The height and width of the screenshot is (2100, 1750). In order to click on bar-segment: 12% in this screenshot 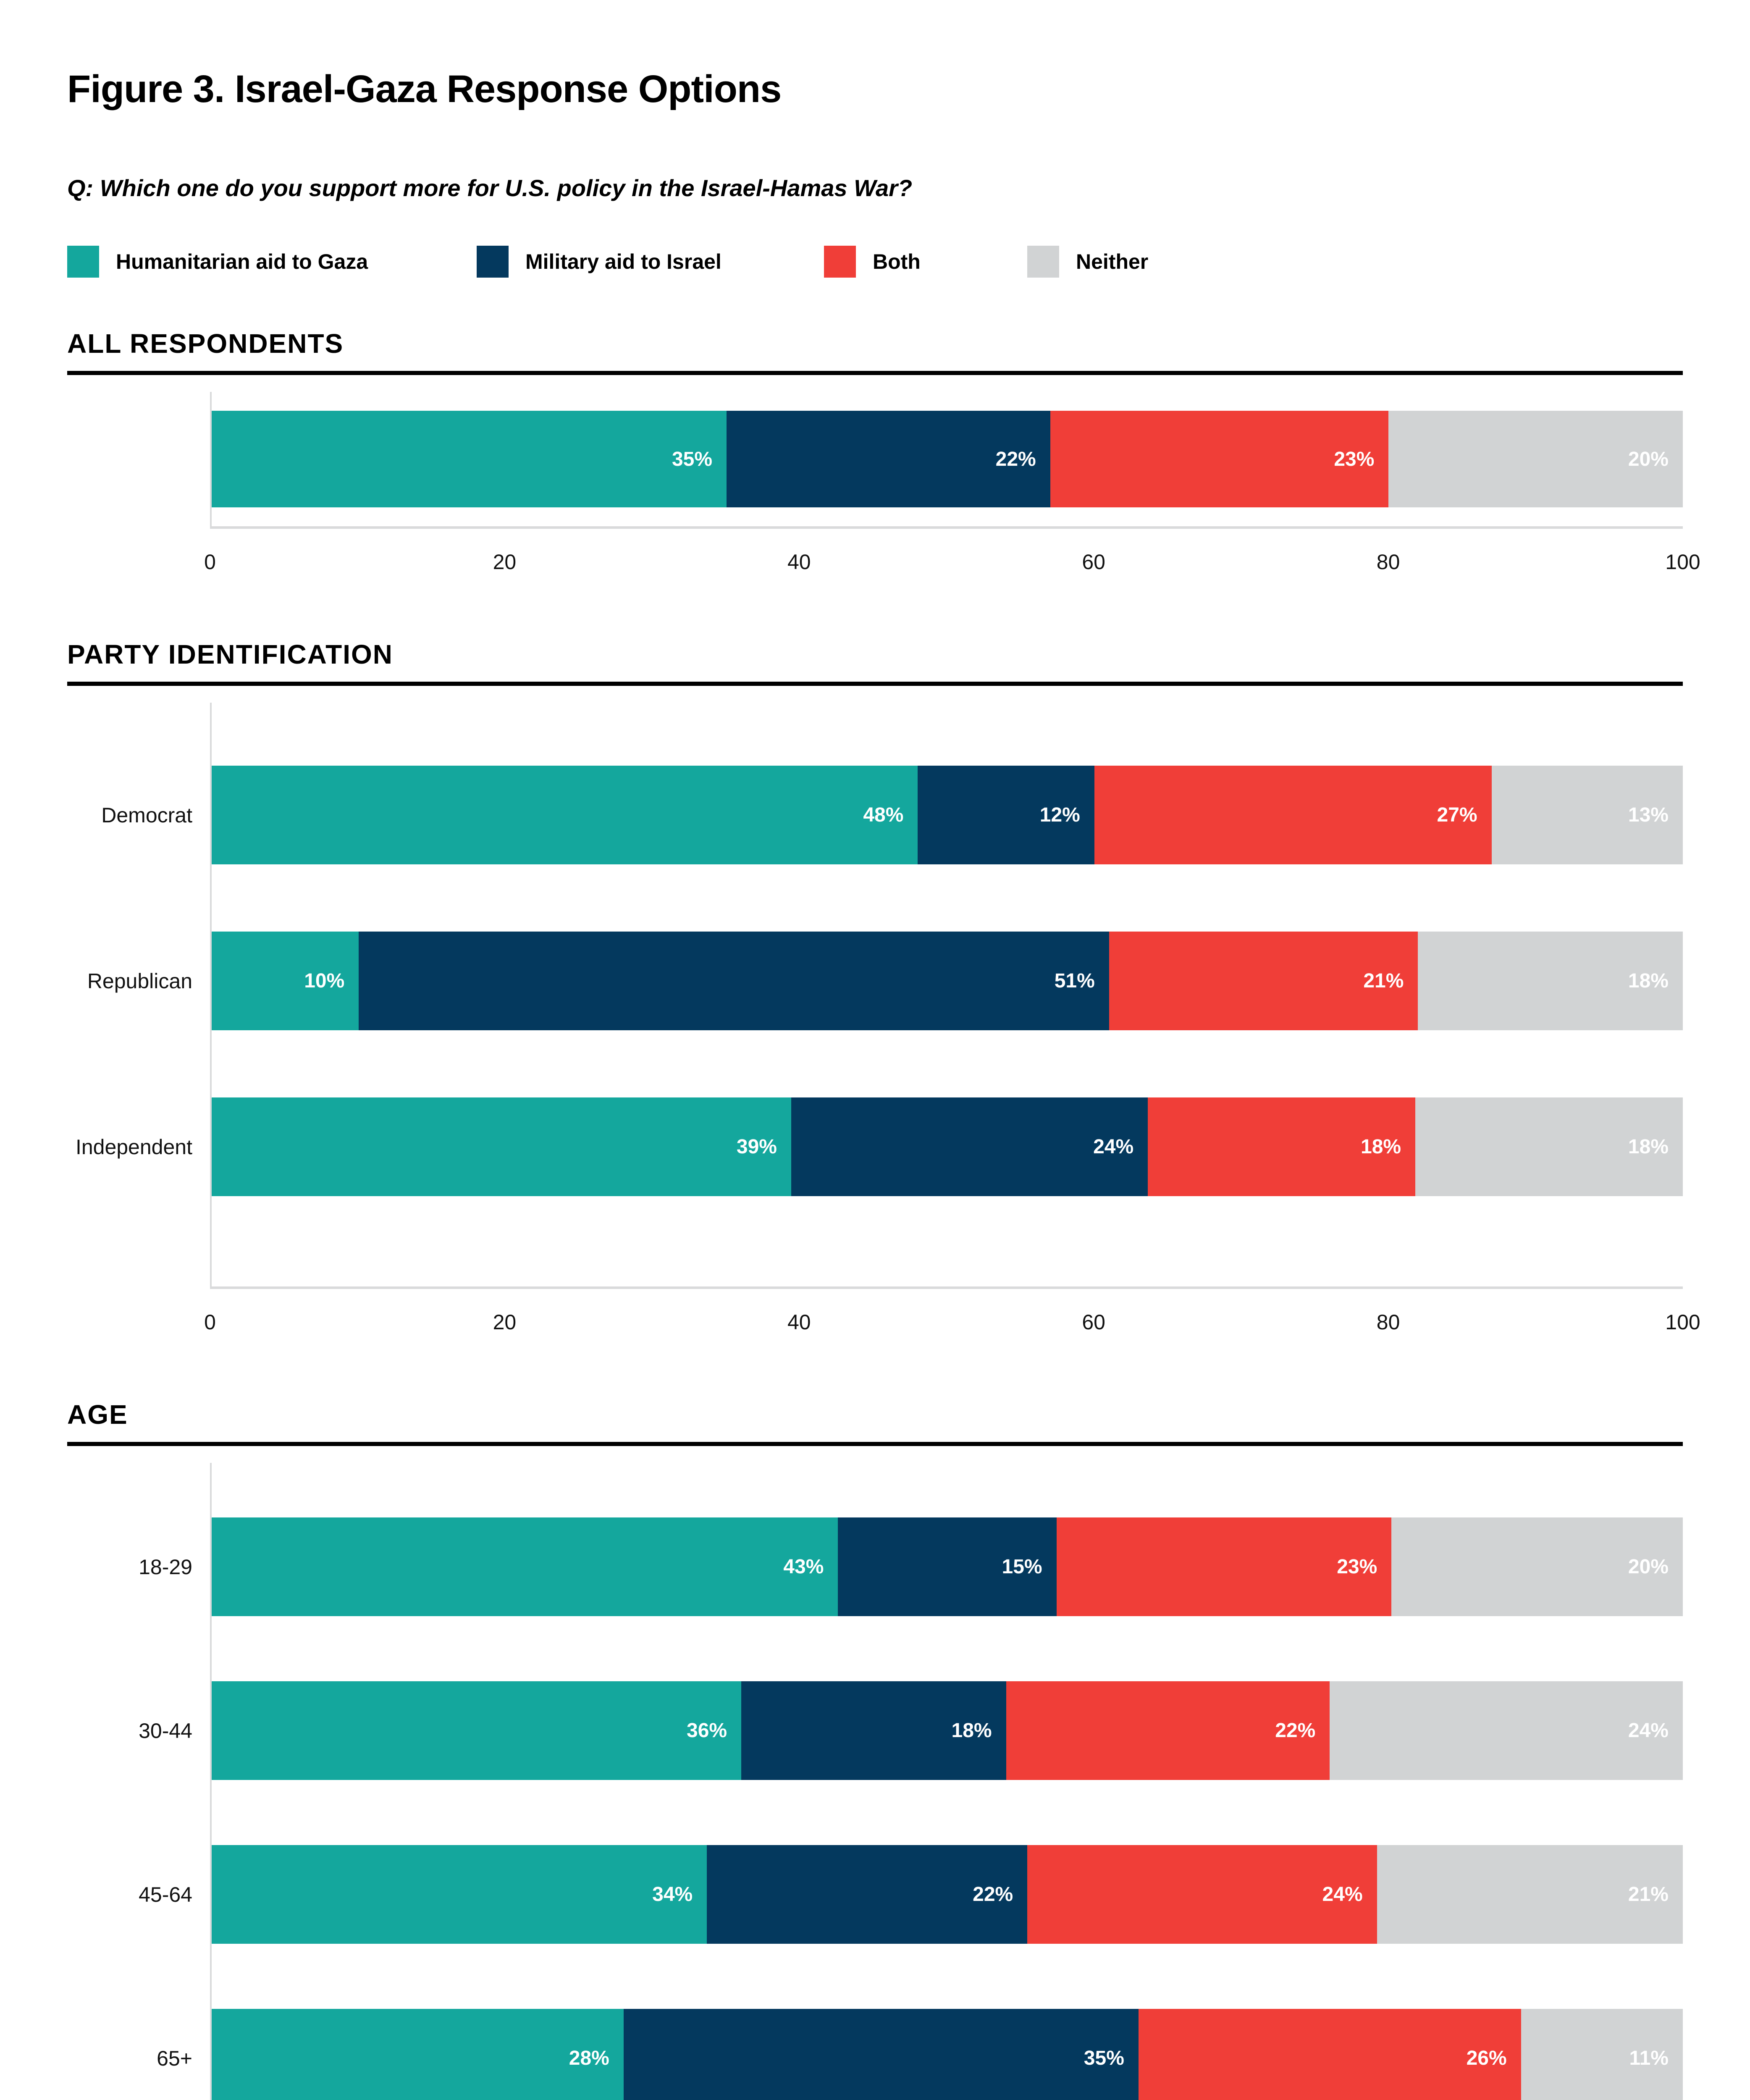, I will do `click(1006, 815)`.